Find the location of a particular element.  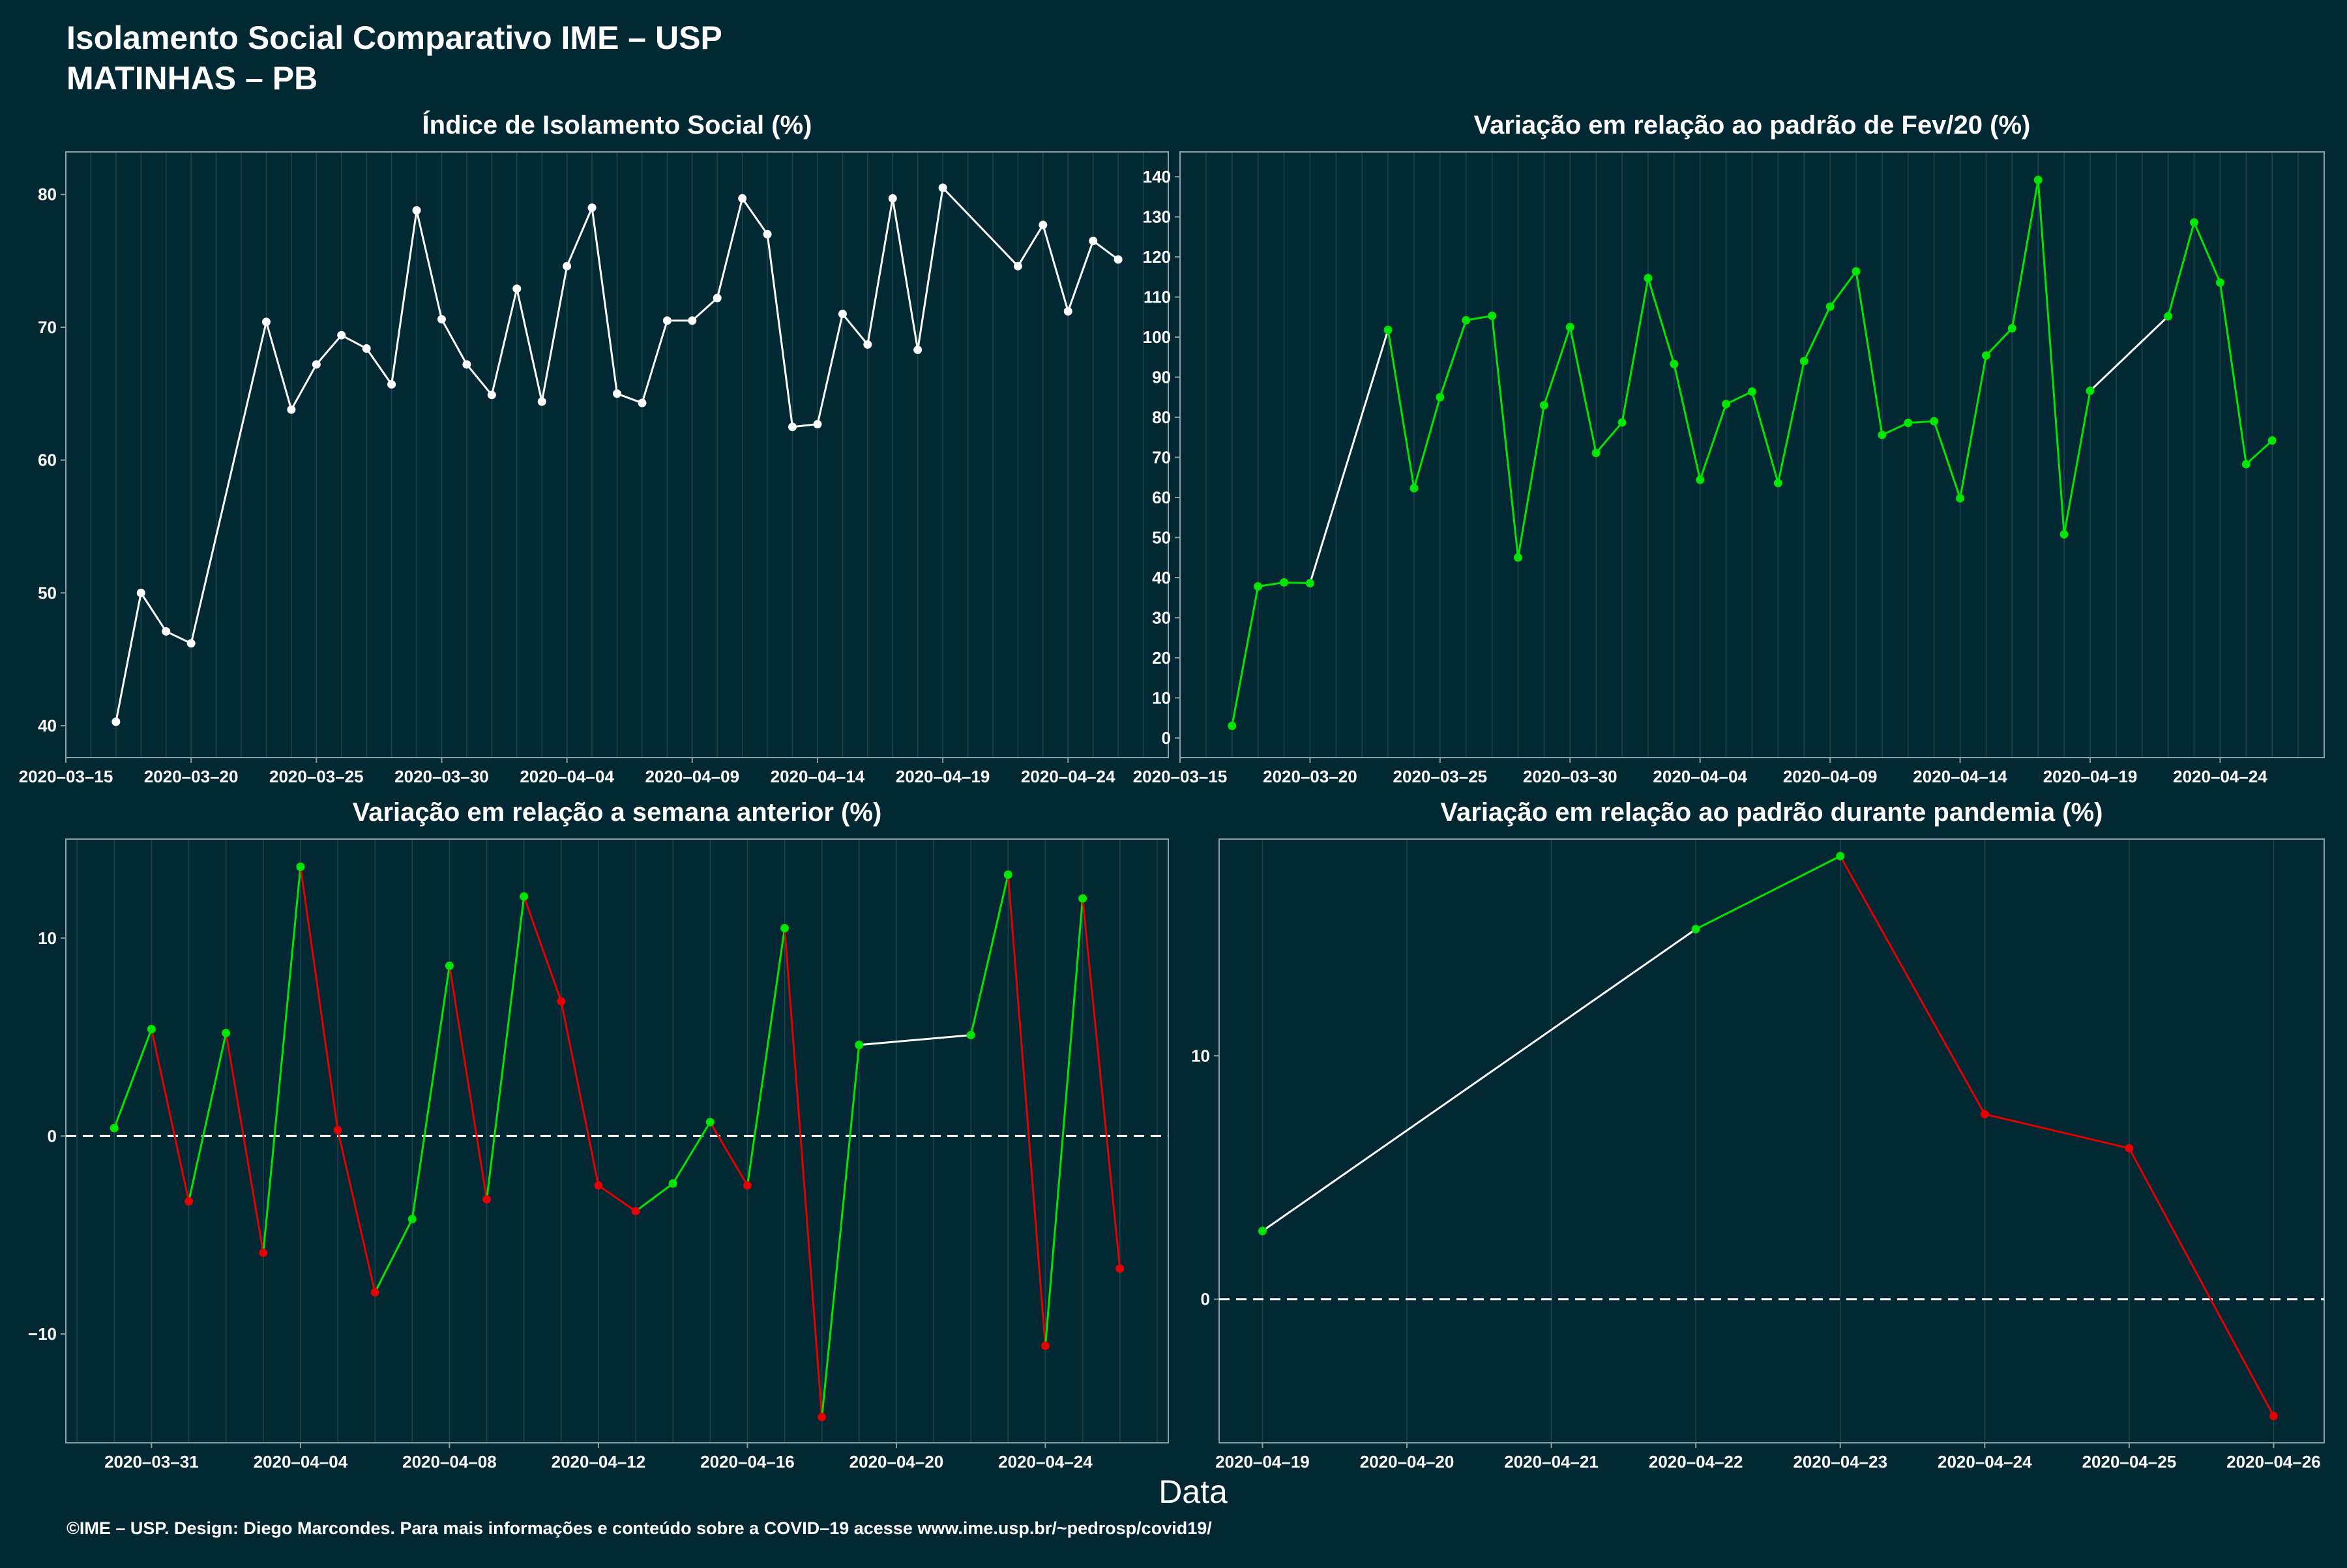

y-tick-label: 100 is located at coordinates (1157, 337).